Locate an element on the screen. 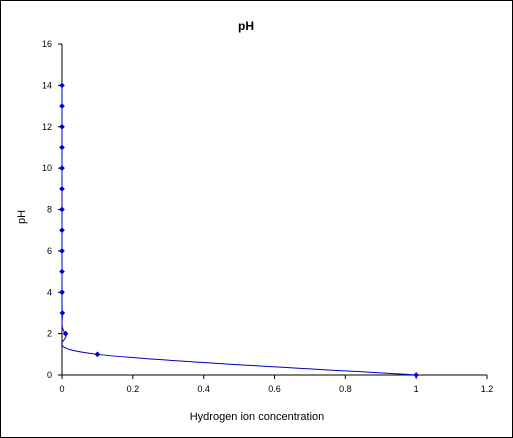  x-tick-label: 0 is located at coordinates (61, 389).